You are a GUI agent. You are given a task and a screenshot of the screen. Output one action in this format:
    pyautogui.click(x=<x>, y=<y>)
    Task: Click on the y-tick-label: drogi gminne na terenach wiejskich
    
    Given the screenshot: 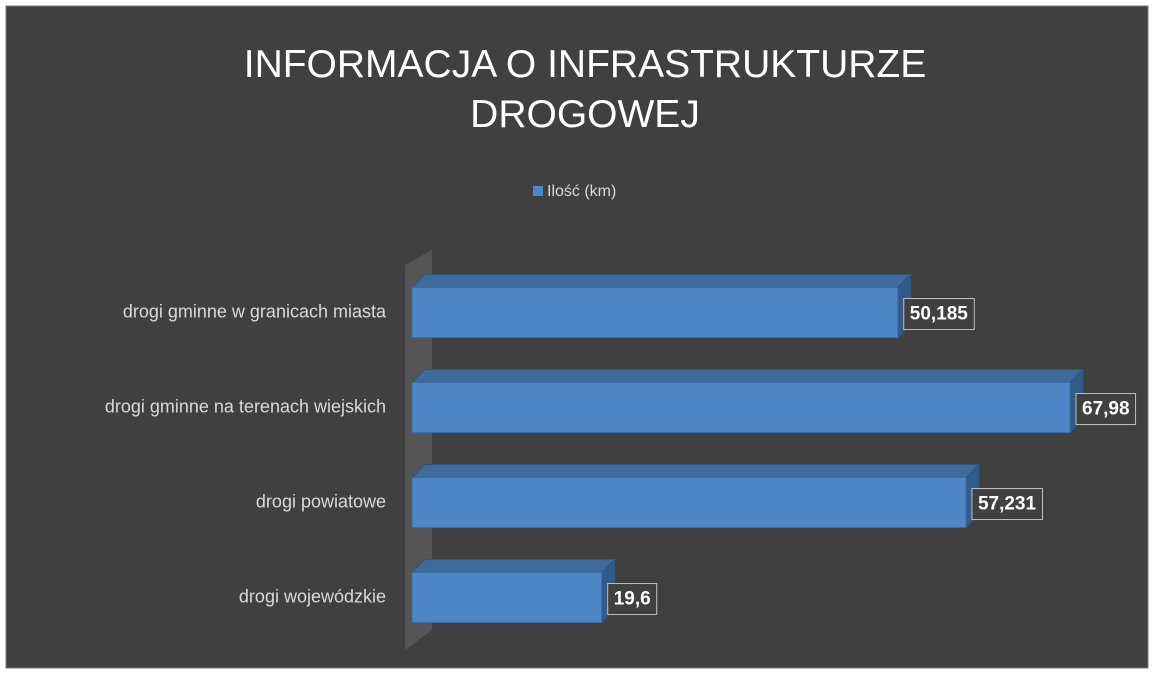 What is the action you would take?
    pyautogui.click(x=245, y=406)
    